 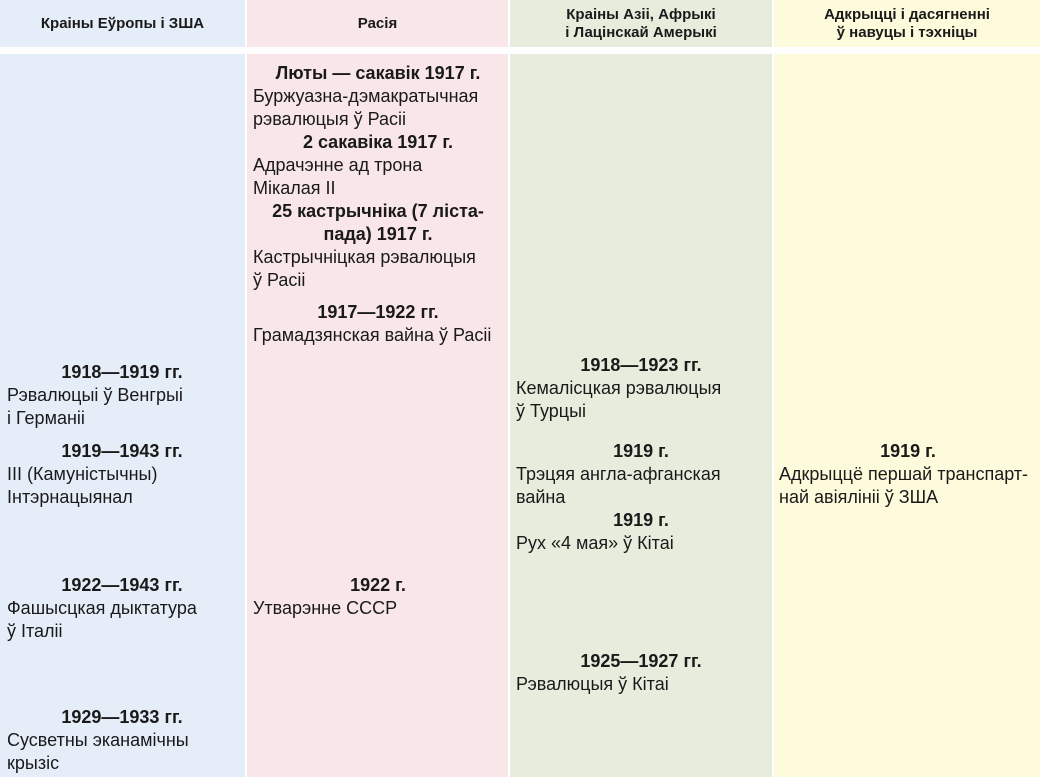 I want to click on event-text: Трэцяя англа-афганская вайна, so click(x=618, y=485).